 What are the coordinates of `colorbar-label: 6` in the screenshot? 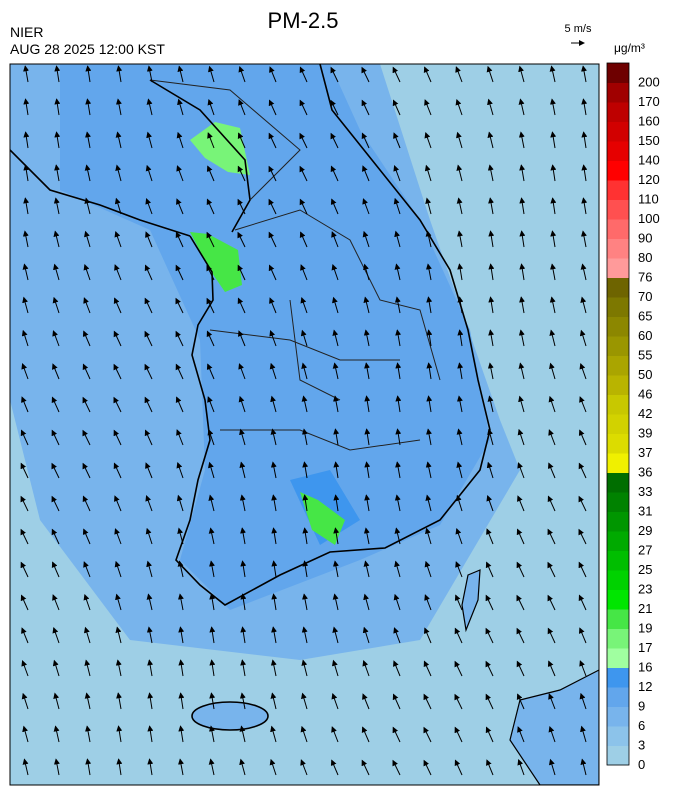 It's located at (641, 725).